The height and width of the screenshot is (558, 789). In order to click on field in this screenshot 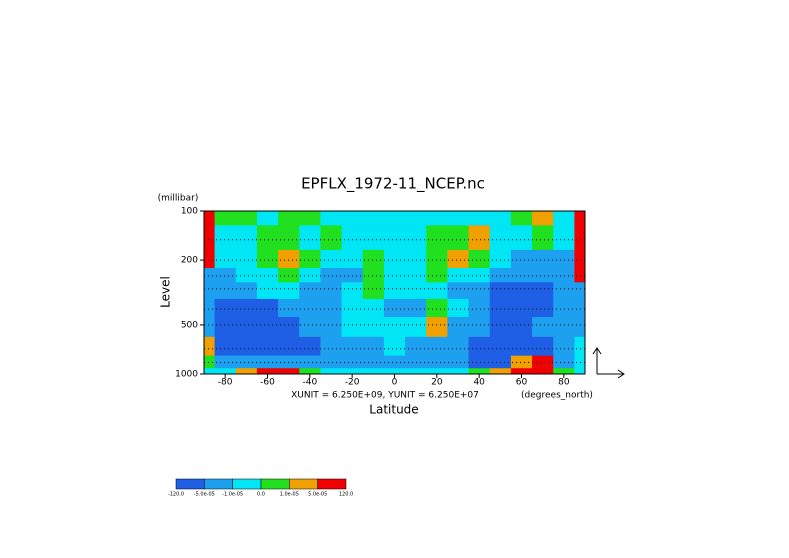, I will do `click(395, 293)`.